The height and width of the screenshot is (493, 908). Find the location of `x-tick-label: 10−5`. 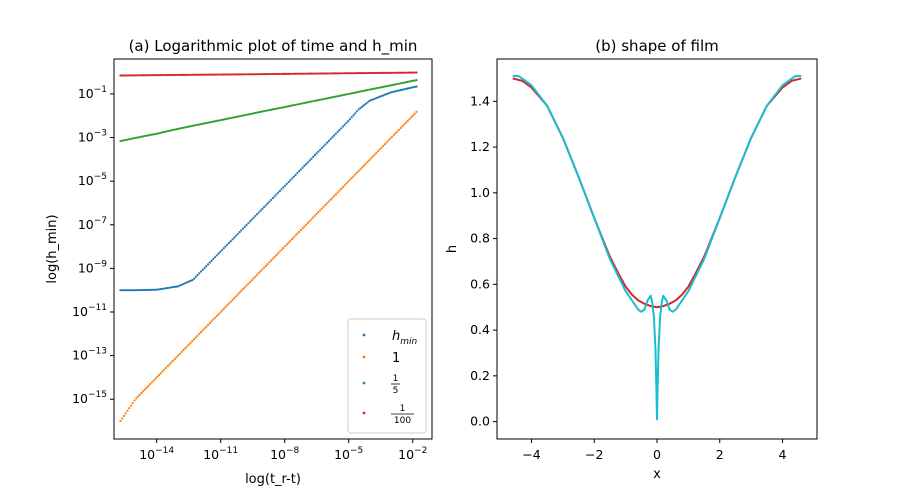

x-tick-label: 10−5 is located at coordinates (348, 454).